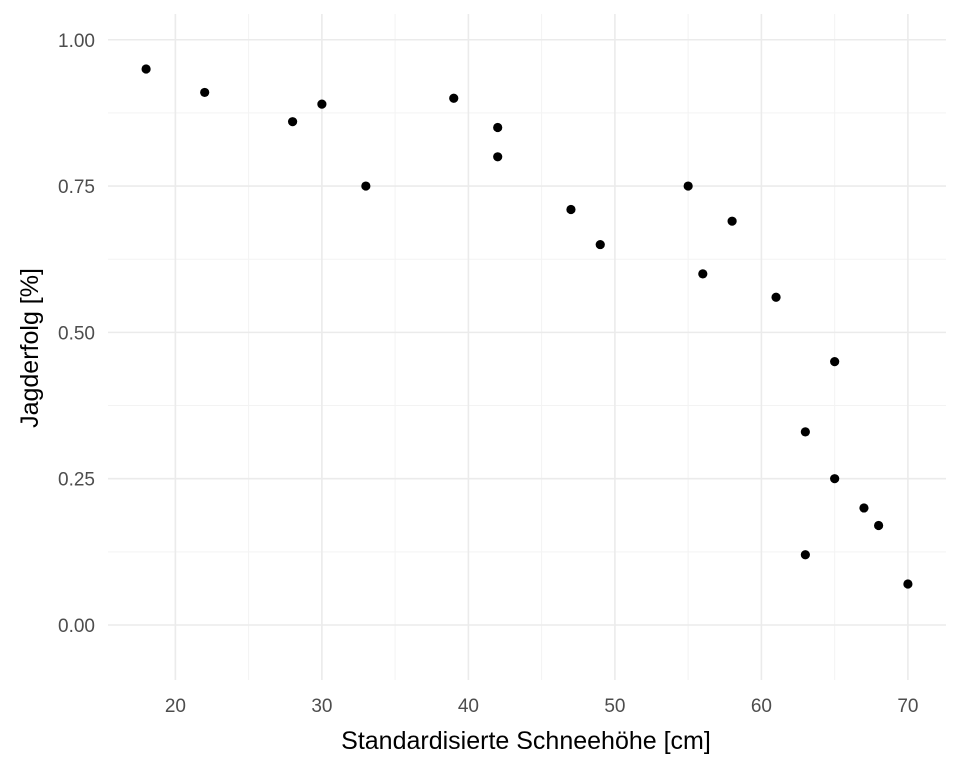 This screenshot has width=960, height=768. What do you see at coordinates (30, 348) in the screenshot?
I see `y-axis-title: Jagderfolg [%]` at bounding box center [30, 348].